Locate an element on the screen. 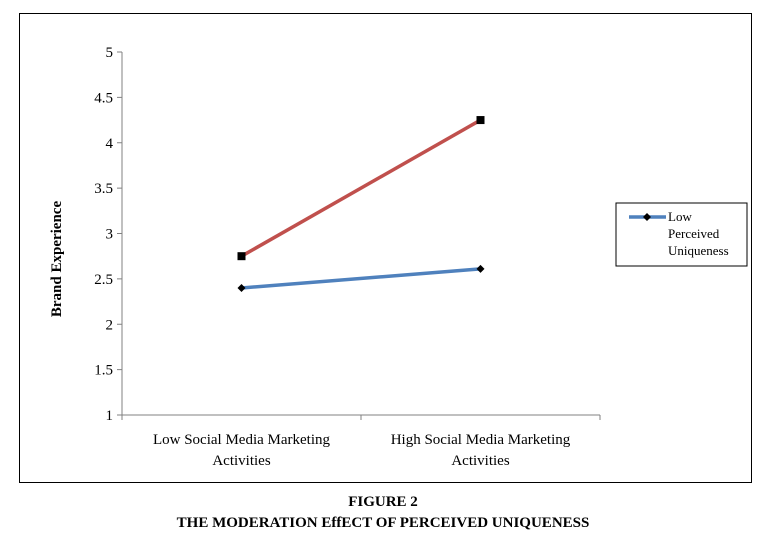 This screenshot has height=544, width=766. chart-series is located at coordinates (361, 204).